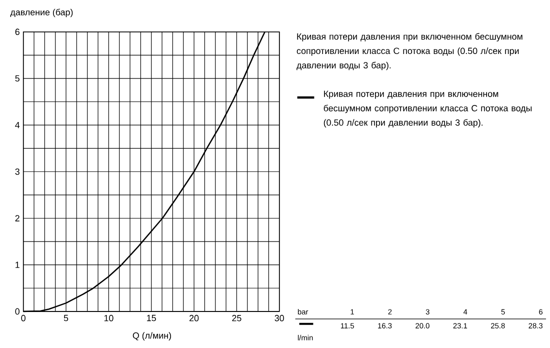  I want to click on y-tick-label: 0, so click(17, 311).